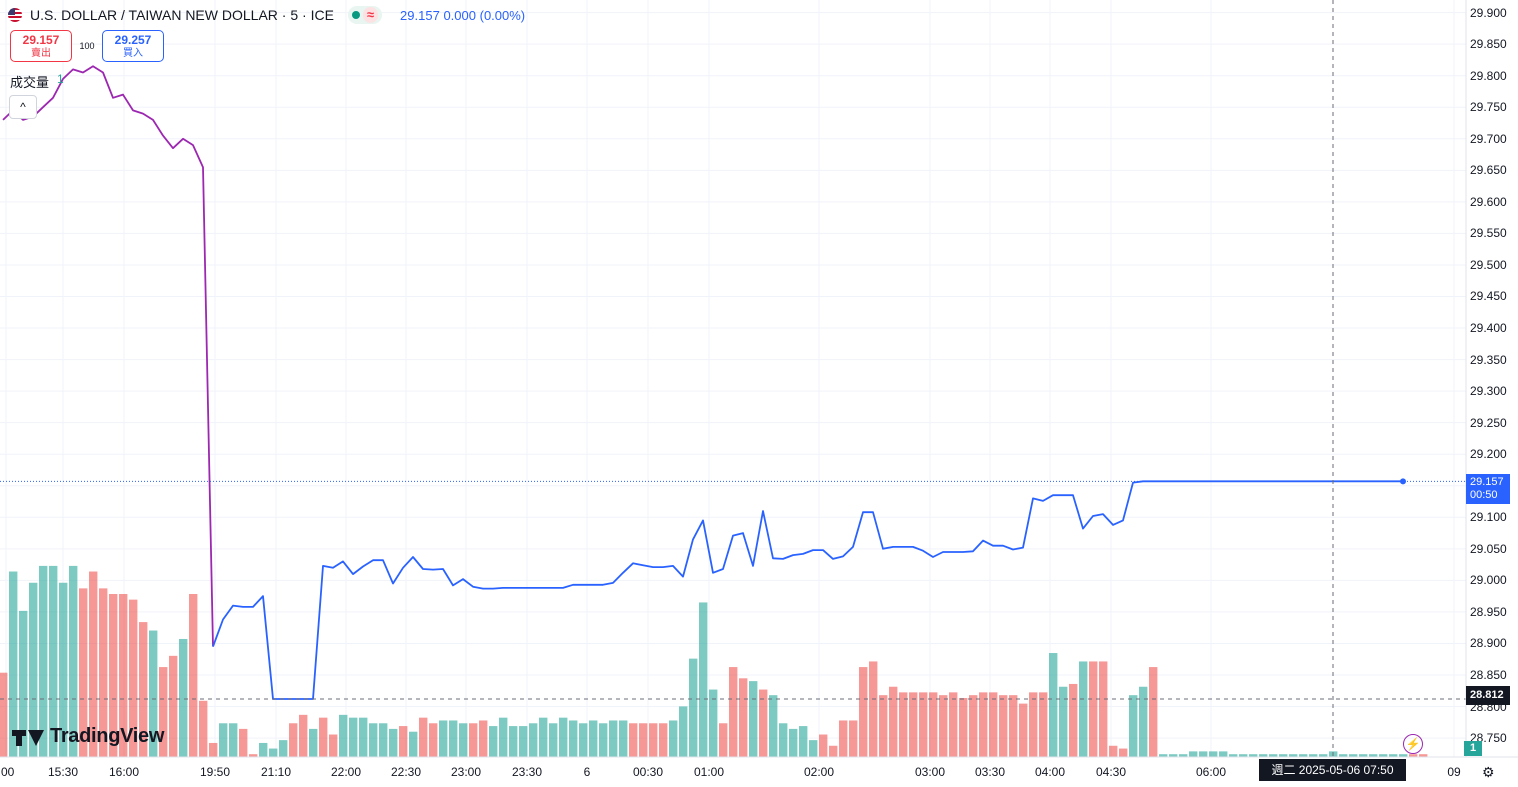  Describe the element at coordinates (1488, 201) in the screenshot. I see `price-tick-label: 29.600` at that location.